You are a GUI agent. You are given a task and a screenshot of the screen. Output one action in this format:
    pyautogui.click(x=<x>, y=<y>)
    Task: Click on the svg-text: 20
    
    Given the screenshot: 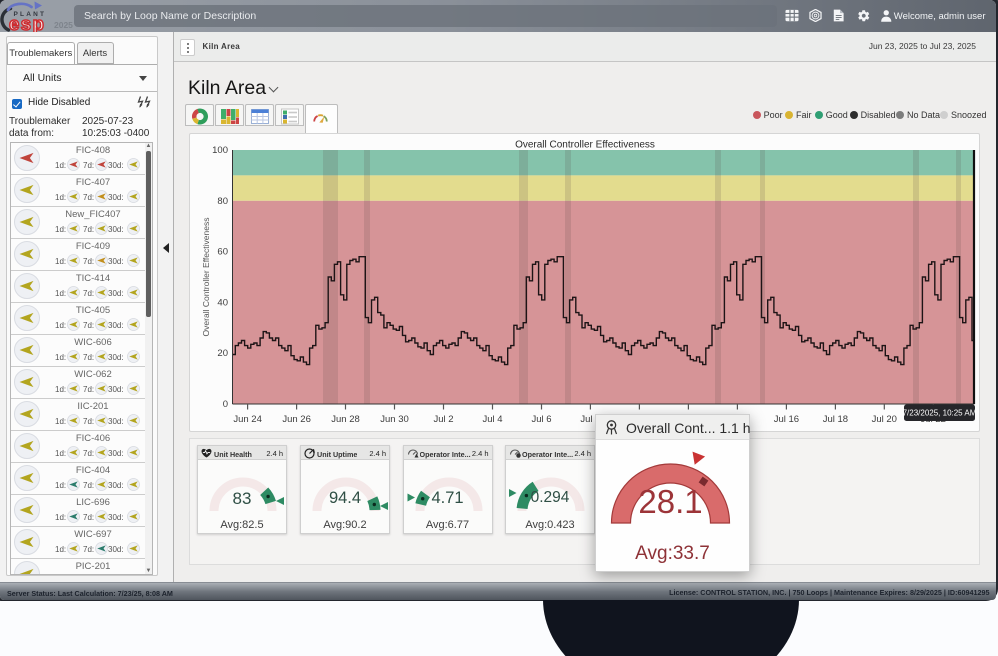 What is the action you would take?
    pyautogui.click(x=222, y=353)
    